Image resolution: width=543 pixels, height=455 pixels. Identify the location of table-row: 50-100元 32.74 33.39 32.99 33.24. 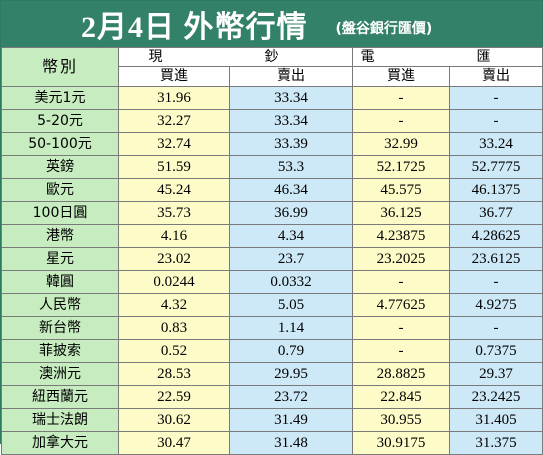
(272, 144).